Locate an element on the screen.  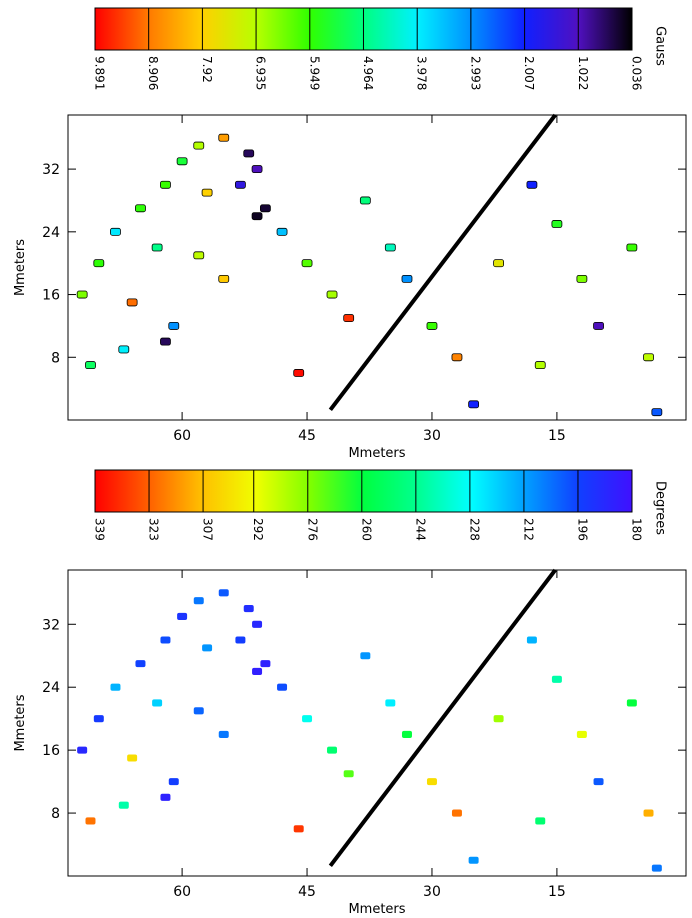
trend-line is located at coordinates (442, 262).